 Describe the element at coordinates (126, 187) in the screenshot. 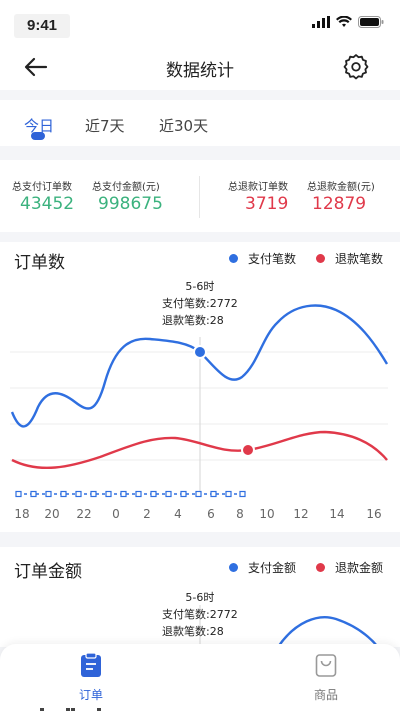

I see `total-paid-amount-label: 总支付金额(元)` at that location.